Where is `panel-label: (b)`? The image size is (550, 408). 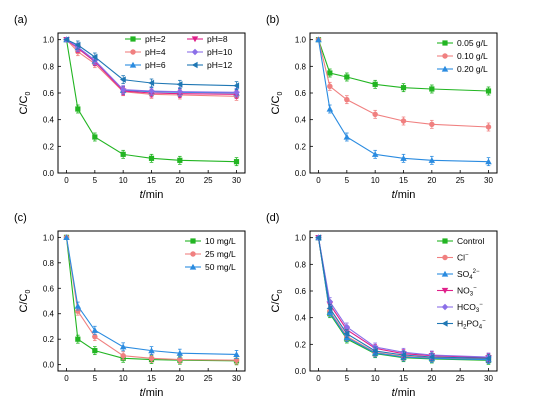
panel-label: (b) is located at coordinates (272, 20).